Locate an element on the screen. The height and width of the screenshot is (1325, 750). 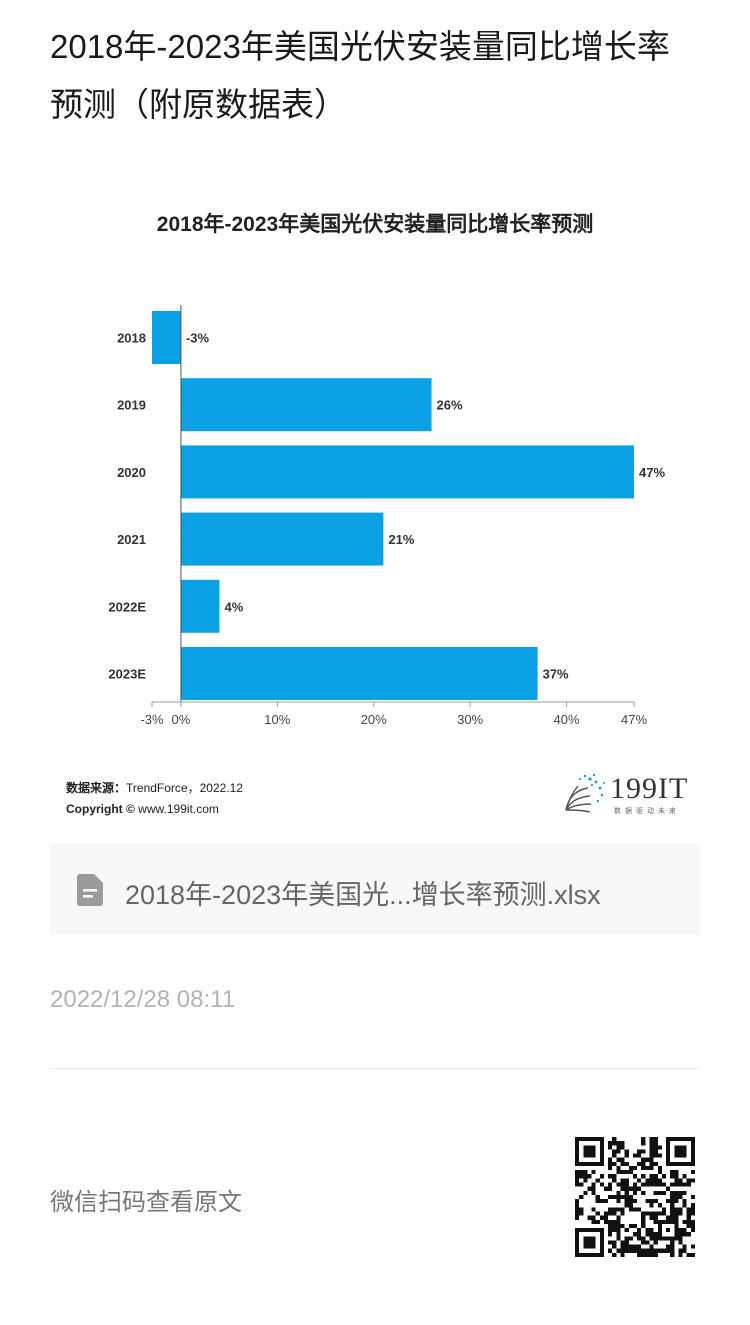
data-label: 37% is located at coordinates (556, 674).